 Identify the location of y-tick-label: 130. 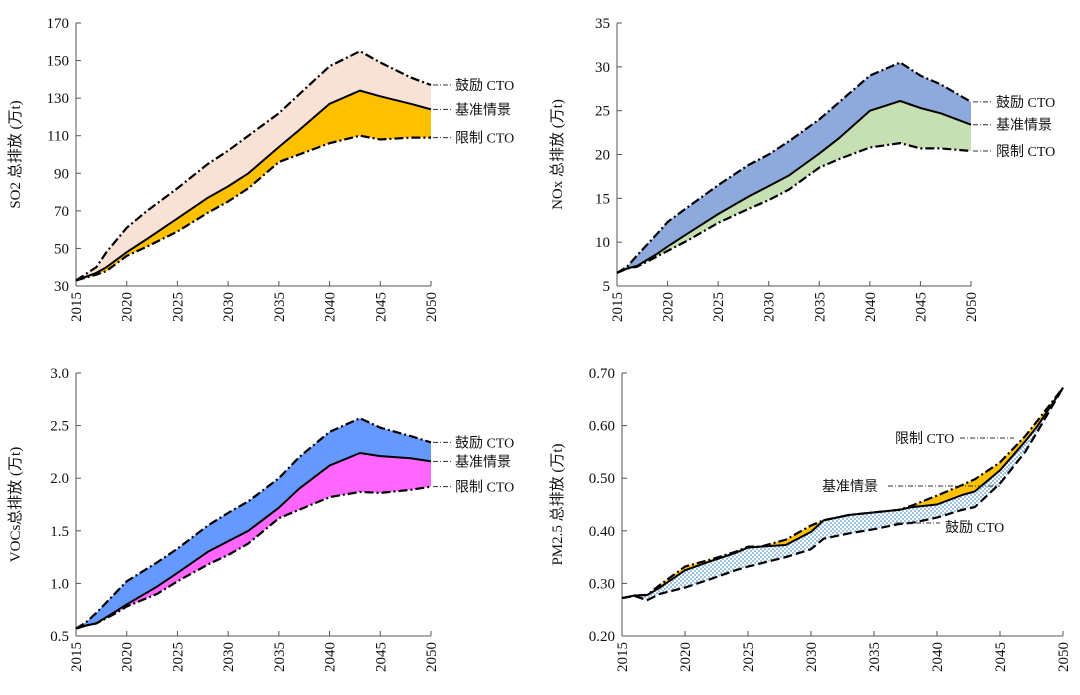
(58, 99).